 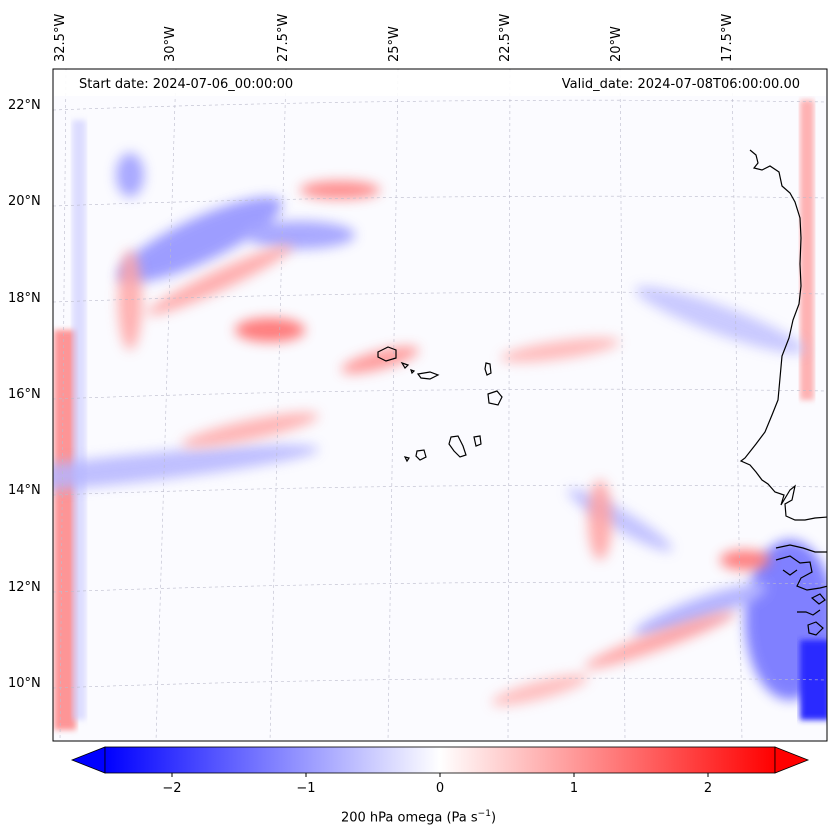 I want to click on valid-date-label: Valid_date: 2024-07-08T06:00:00.00, so click(x=680, y=84).